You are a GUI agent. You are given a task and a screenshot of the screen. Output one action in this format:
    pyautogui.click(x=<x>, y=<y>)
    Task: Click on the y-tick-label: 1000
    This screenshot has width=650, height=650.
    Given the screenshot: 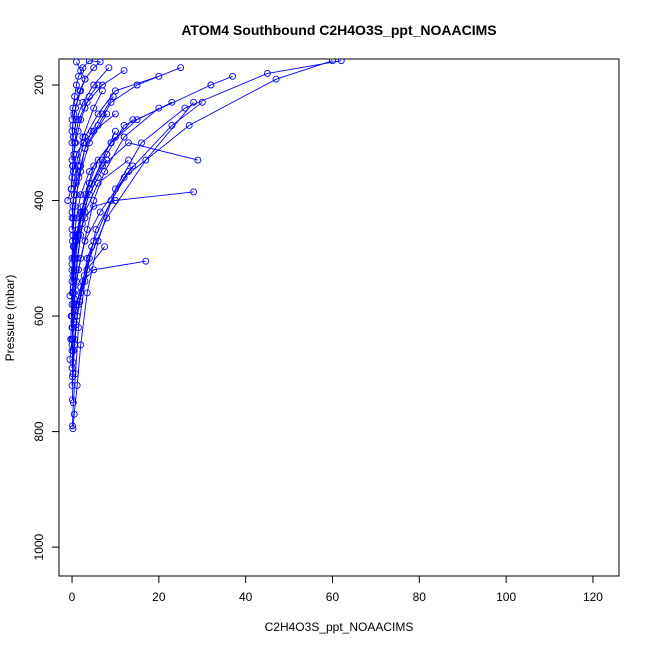 What is the action you would take?
    pyautogui.click(x=39, y=546)
    